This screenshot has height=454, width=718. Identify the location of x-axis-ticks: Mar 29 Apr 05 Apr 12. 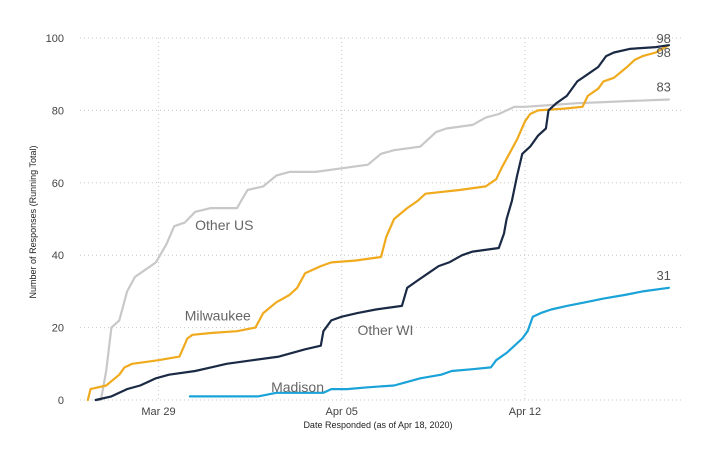
(341, 412).